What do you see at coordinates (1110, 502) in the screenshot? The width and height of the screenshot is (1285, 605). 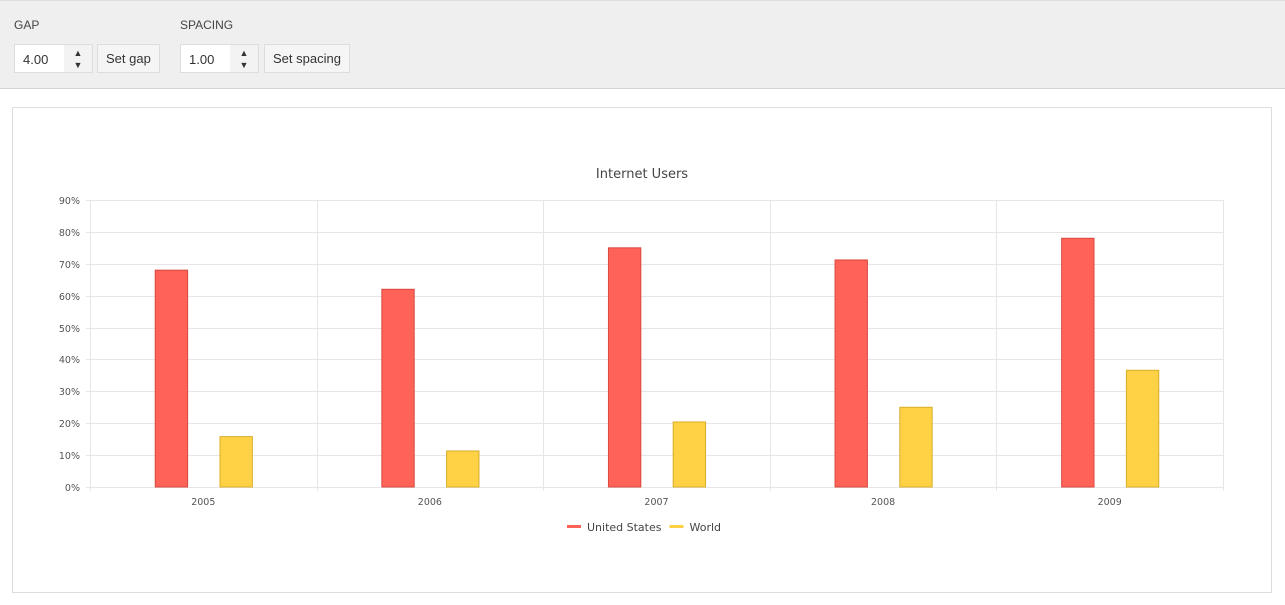 I see `x-tick-label: 2009` at bounding box center [1110, 502].